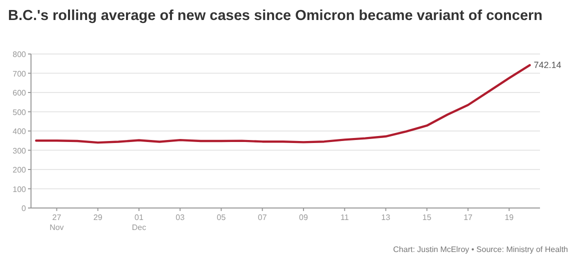 Image resolution: width=576 pixels, height=260 pixels. Describe the element at coordinates (19, 73) in the screenshot. I see `y-tick-label: 700` at that location.